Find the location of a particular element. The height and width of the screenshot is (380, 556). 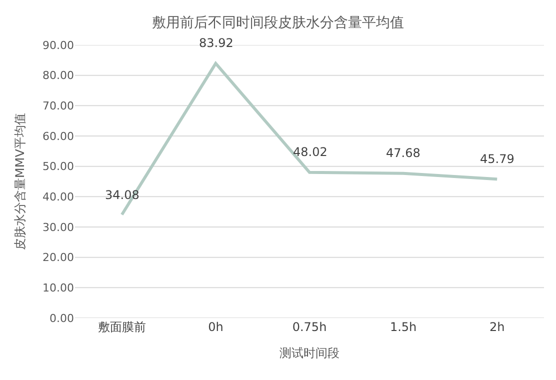

y-tick-label: 40.00 is located at coordinates (58, 197).